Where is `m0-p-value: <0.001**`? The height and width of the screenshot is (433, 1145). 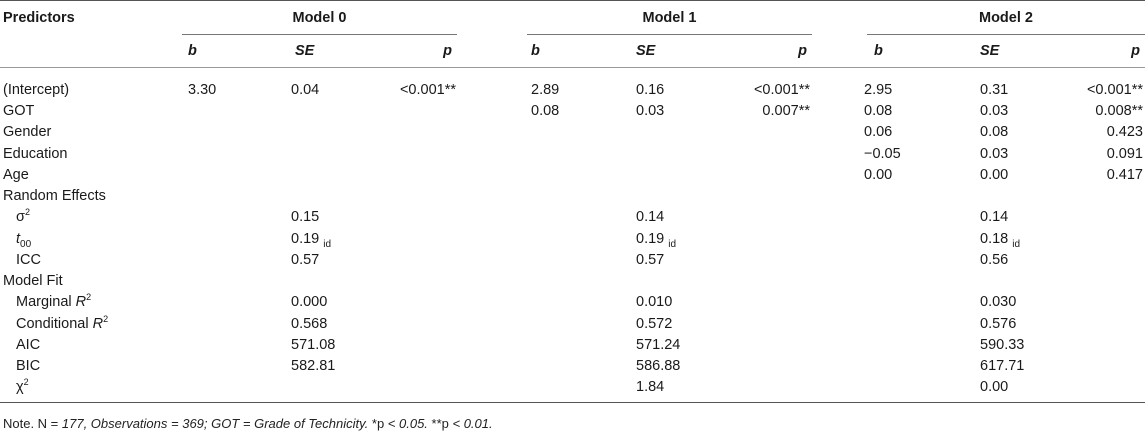 m0-p-value: <0.001** is located at coordinates (427, 90).